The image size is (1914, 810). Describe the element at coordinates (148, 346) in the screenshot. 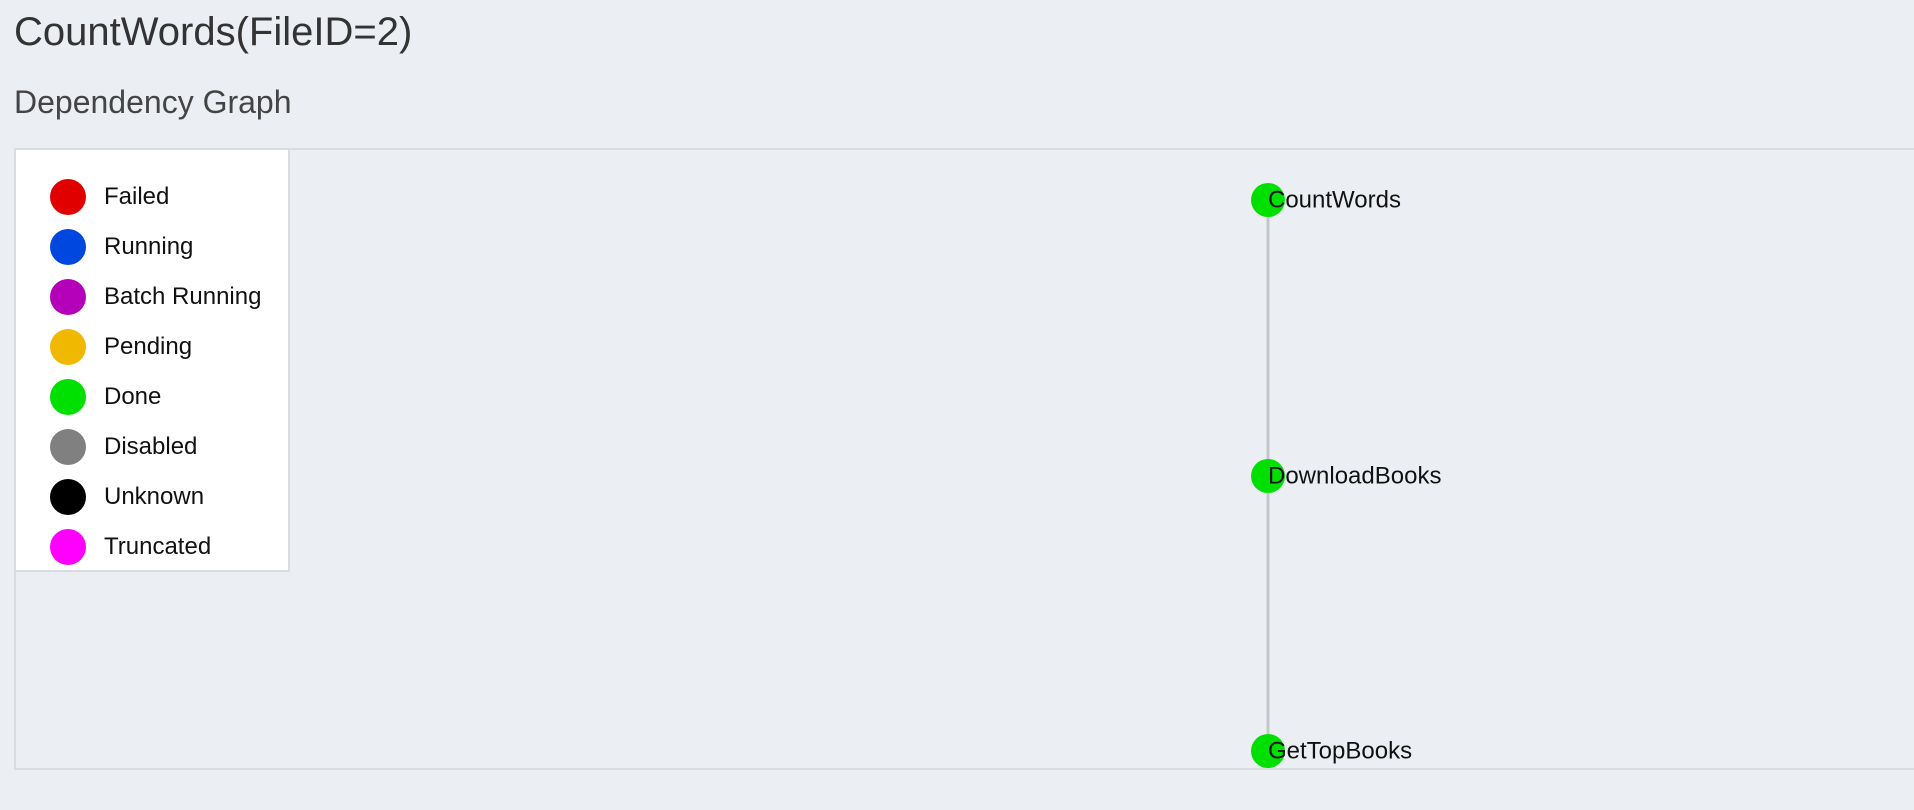

I see `legend-label: Pending` at that location.